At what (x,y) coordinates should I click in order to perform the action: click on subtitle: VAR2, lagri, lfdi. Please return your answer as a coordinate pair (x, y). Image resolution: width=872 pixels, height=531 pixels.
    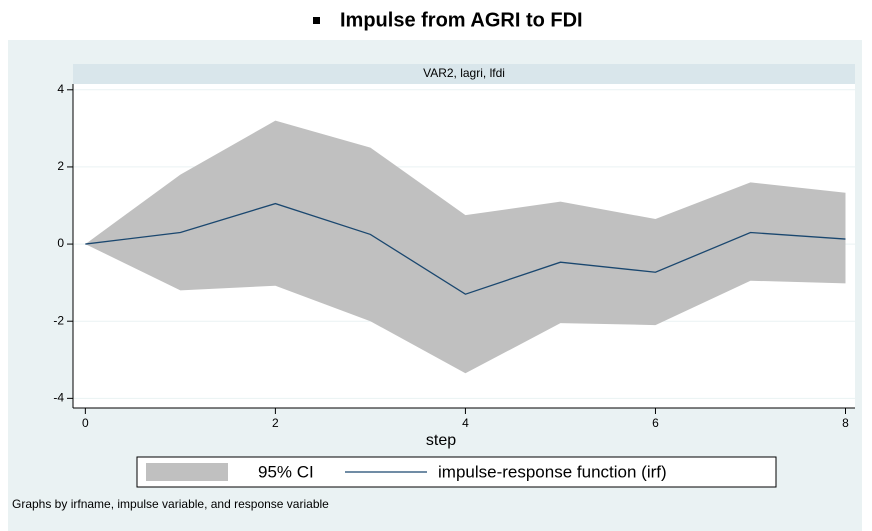
    Looking at the image, I should click on (464, 73).